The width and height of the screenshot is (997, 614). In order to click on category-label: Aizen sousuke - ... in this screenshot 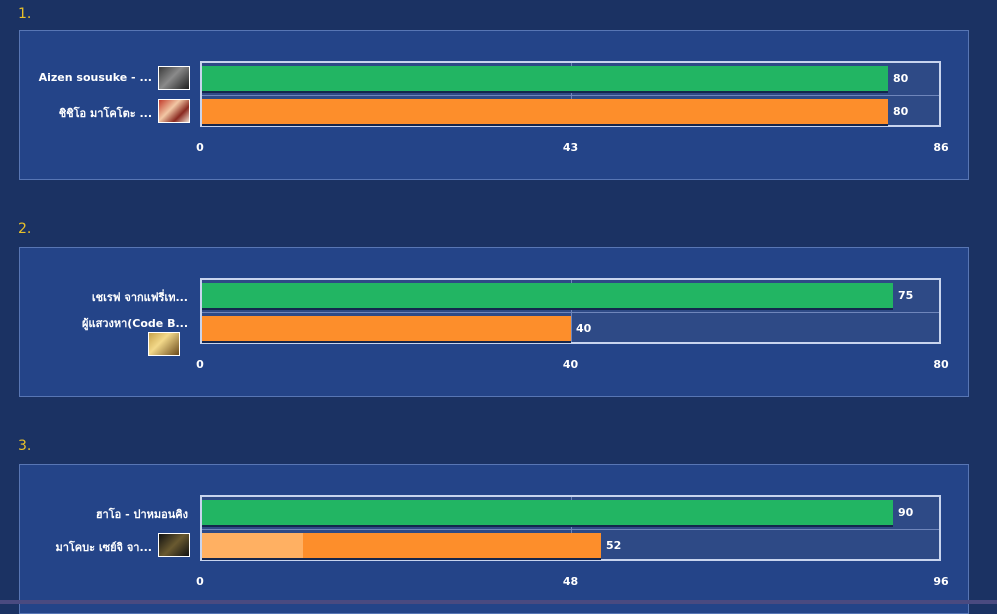, I will do `click(95, 77)`.